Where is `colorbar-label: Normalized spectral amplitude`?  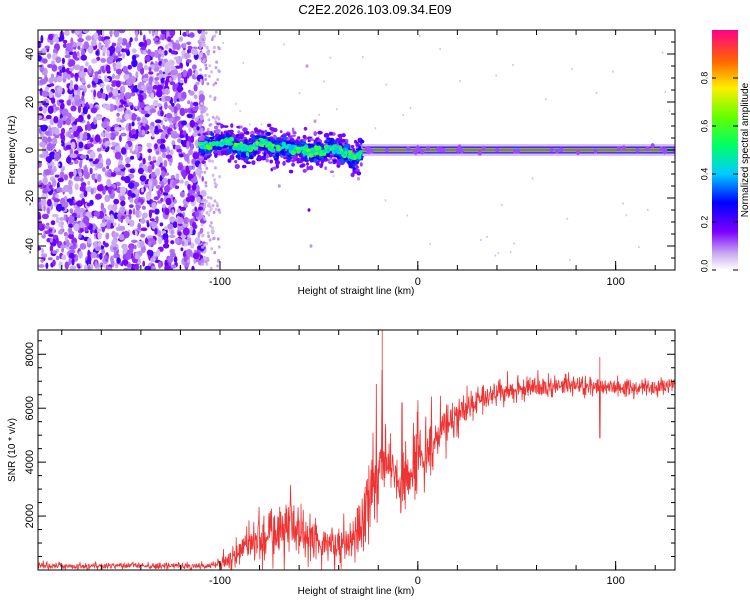
colorbar-label: Normalized spectral amplitude is located at coordinates (745, 149).